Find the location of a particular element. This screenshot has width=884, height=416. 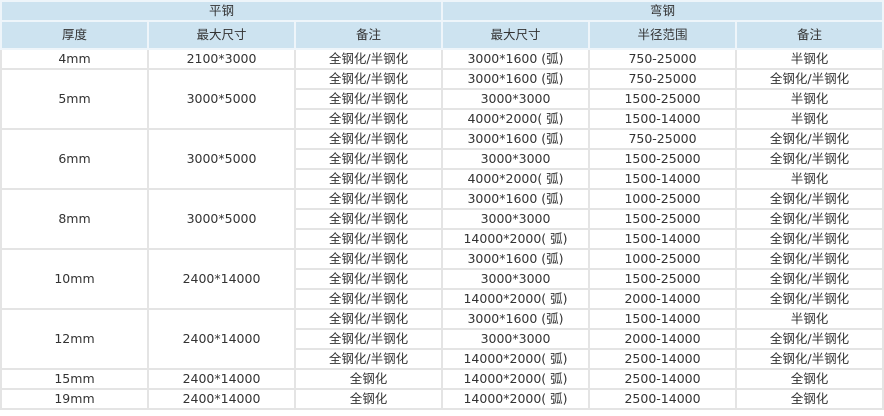

table-row: 全钢化/半钢化 14000*2000( 弧) 2500-14000 全钢化/半钢化 is located at coordinates (442, 359).